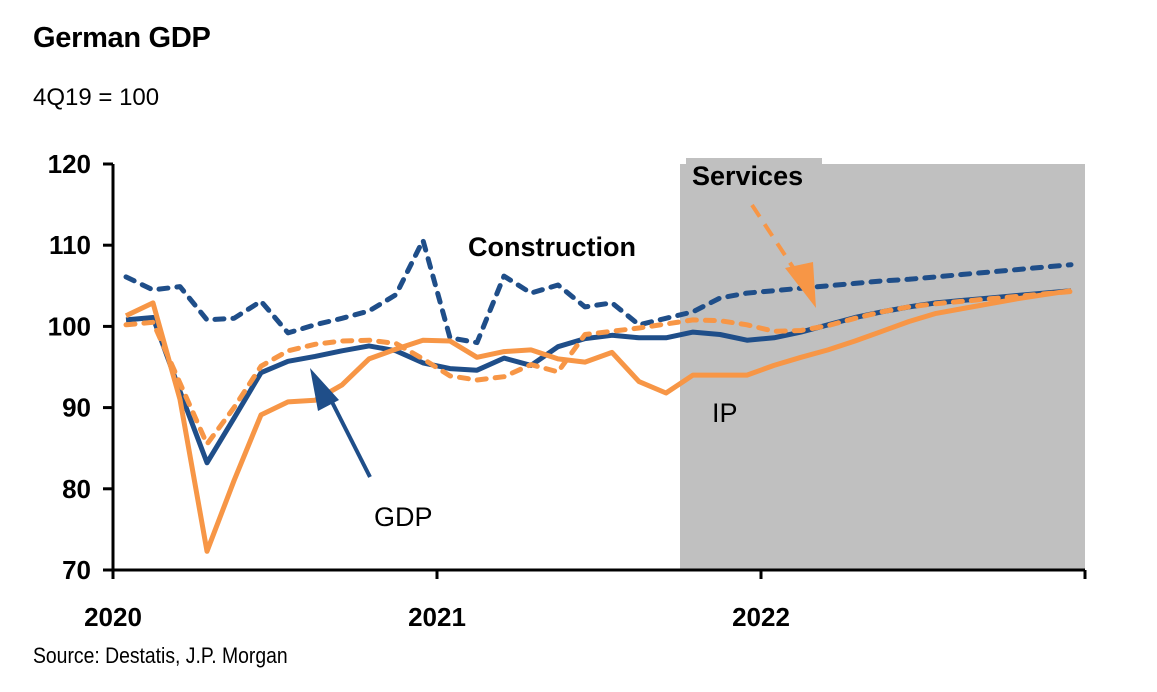 The height and width of the screenshot is (692, 1157). I want to click on y-tick-label: 70, so click(76, 570).